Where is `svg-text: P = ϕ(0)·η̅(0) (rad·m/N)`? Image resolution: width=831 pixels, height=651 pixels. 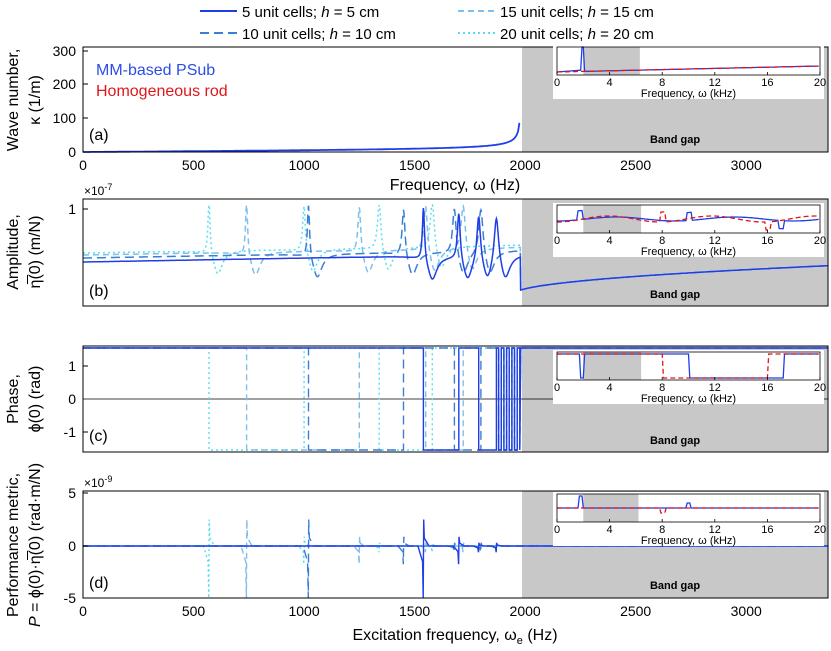 svg-text: P = ϕ(0)·η̅(0) (rad·m/N) is located at coordinates (35, 545).